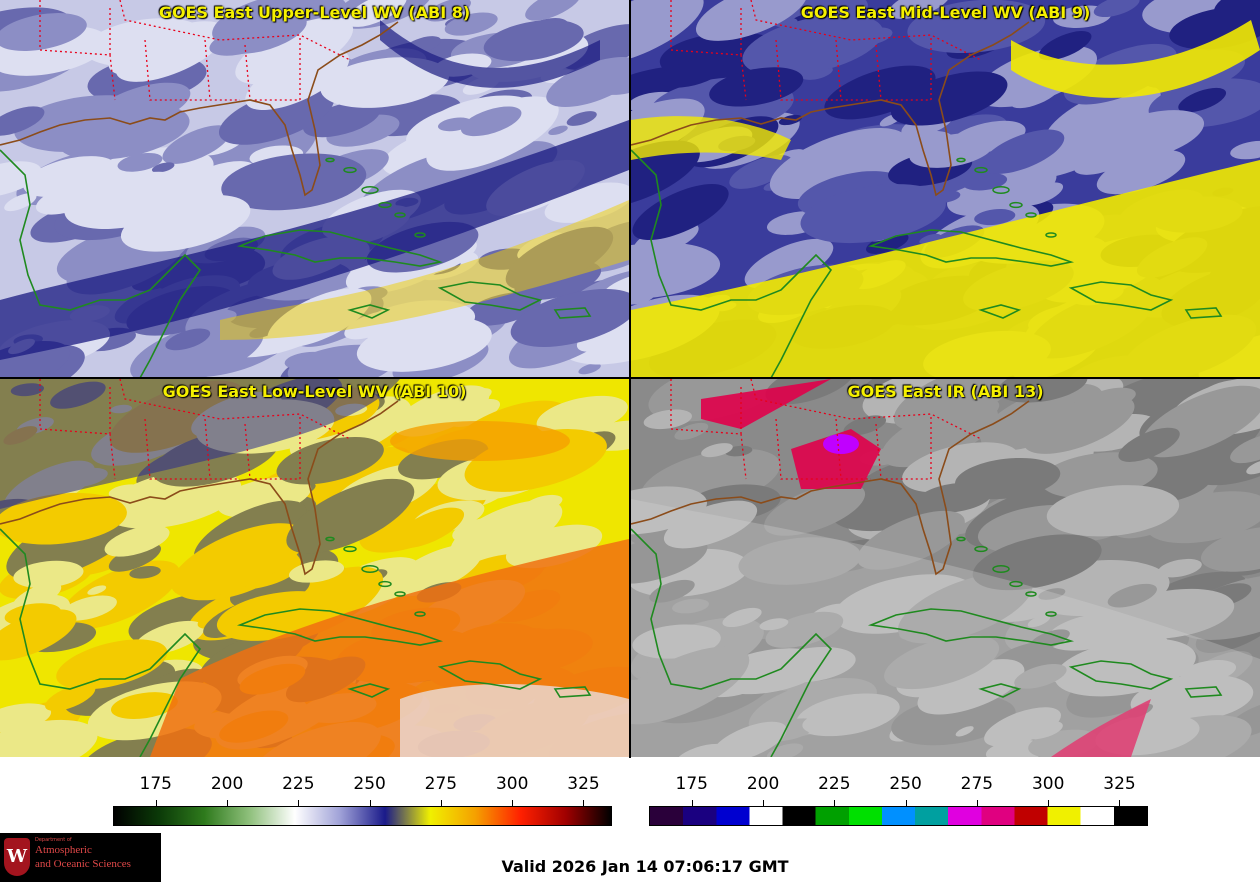  What do you see at coordinates (17, 857) in the screenshot?
I see `uw-shield-icon: W` at bounding box center [17, 857].